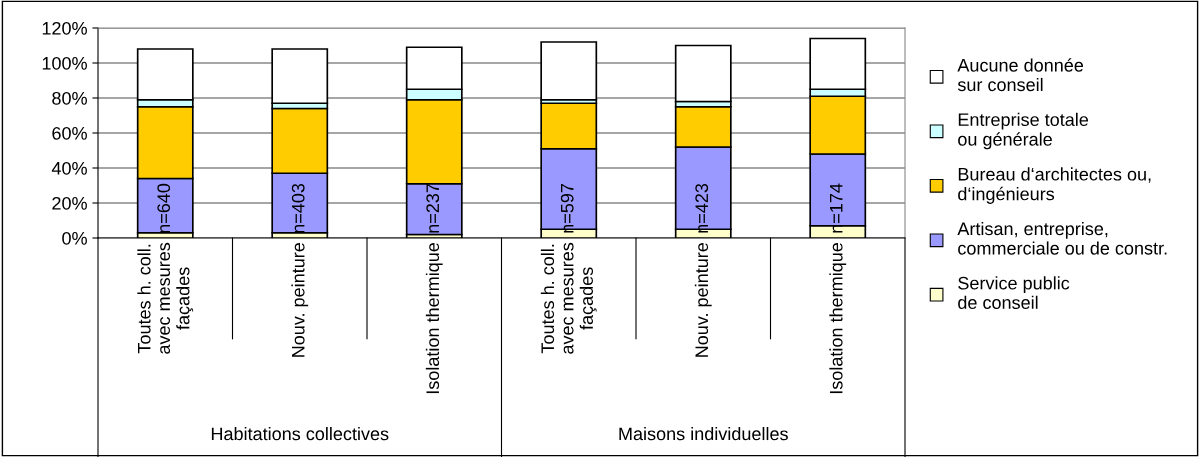  What do you see at coordinates (69, 203) in the screenshot?
I see `y-tick-label: 20%` at bounding box center [69, 203].